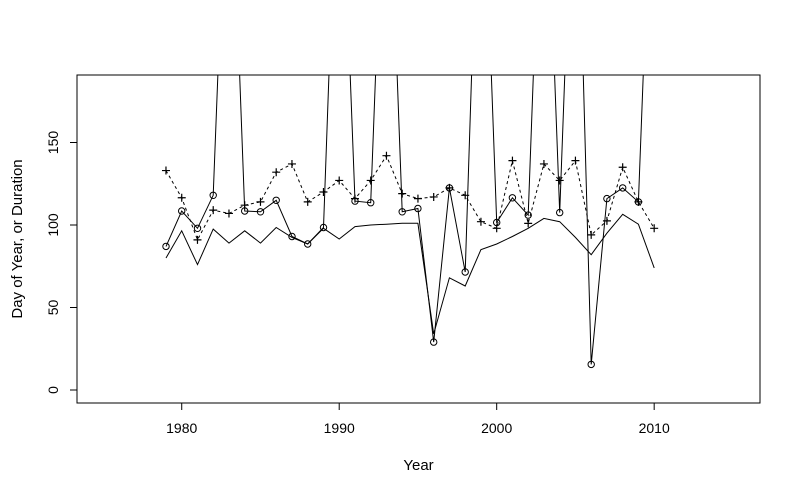  What do you see at coordinates (654, 428) in the screenshot?
I see `x-tick-label: 2010` at bounding box center [654, 428].